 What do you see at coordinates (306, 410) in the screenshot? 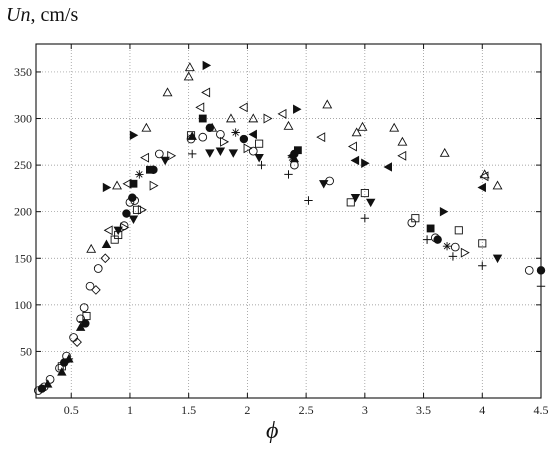
I see `x-tick-label: 2.5` at bounding box center [306, 410].